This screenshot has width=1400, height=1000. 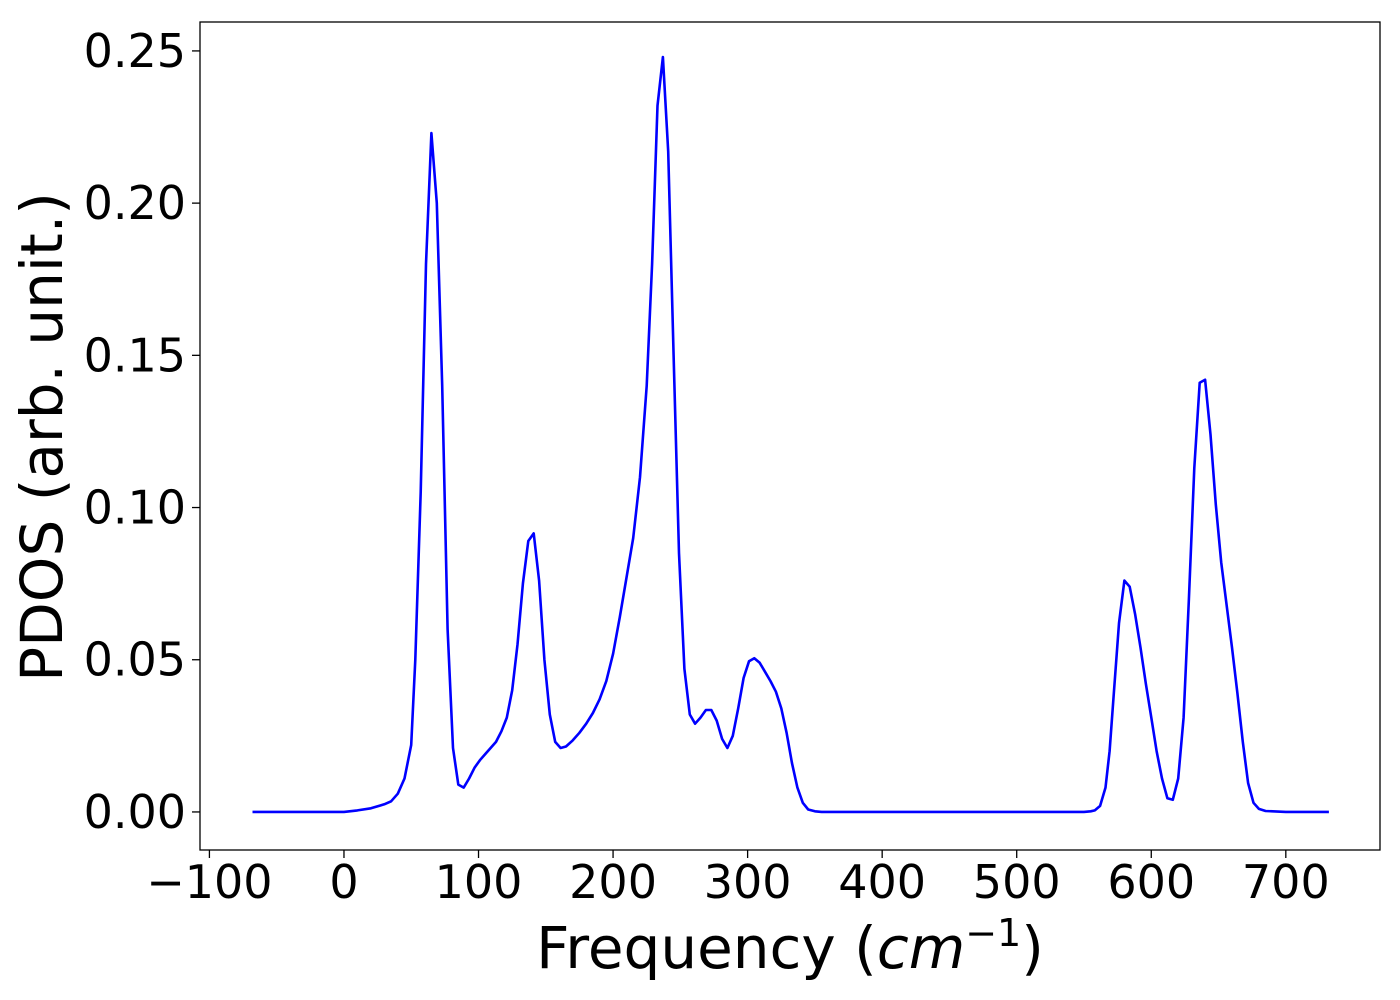 What do you see at coordinates (790, 946) in the screenshot?
I see `x-axis-label: Frequency (cm−1)` at bounding box center [790, 946].